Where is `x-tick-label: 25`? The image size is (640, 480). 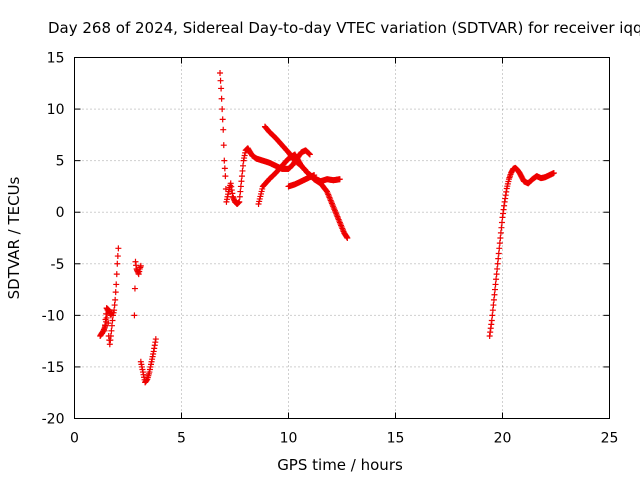
x-tick-label: 25 is located at coordinates (610, 439).